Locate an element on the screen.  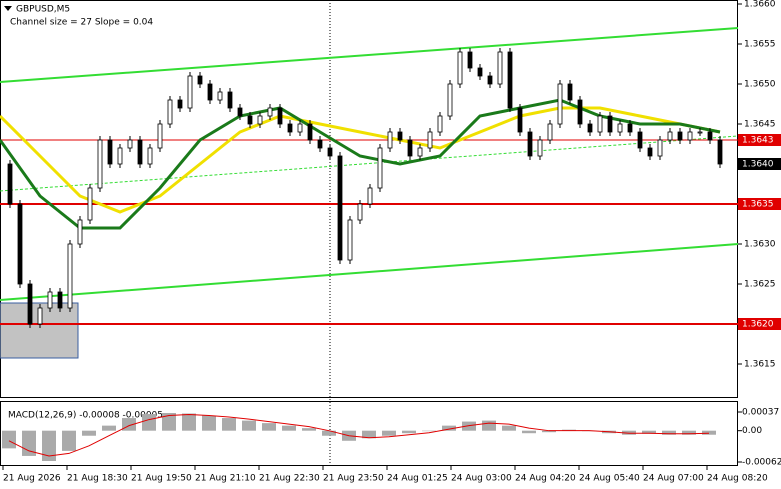
macd-frame is located at coordinates (369, 433).